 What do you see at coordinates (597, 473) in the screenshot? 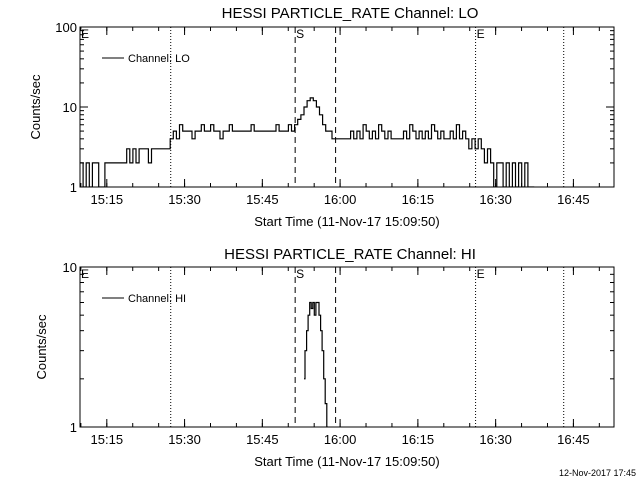
I see `footer-timestamp: 12-Nov-2017 17:45` at bounding box center [597, 473].